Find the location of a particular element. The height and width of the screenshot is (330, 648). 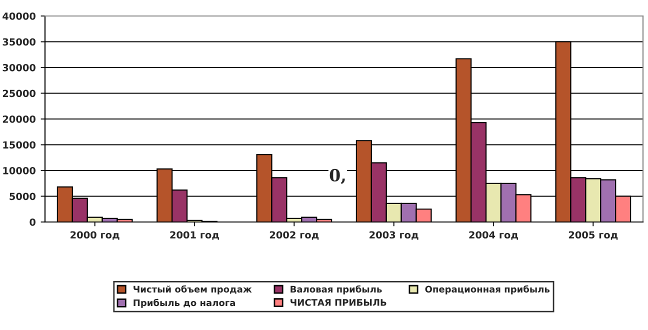

y-tick-label: 10000 is located at coordinates (19, 170).